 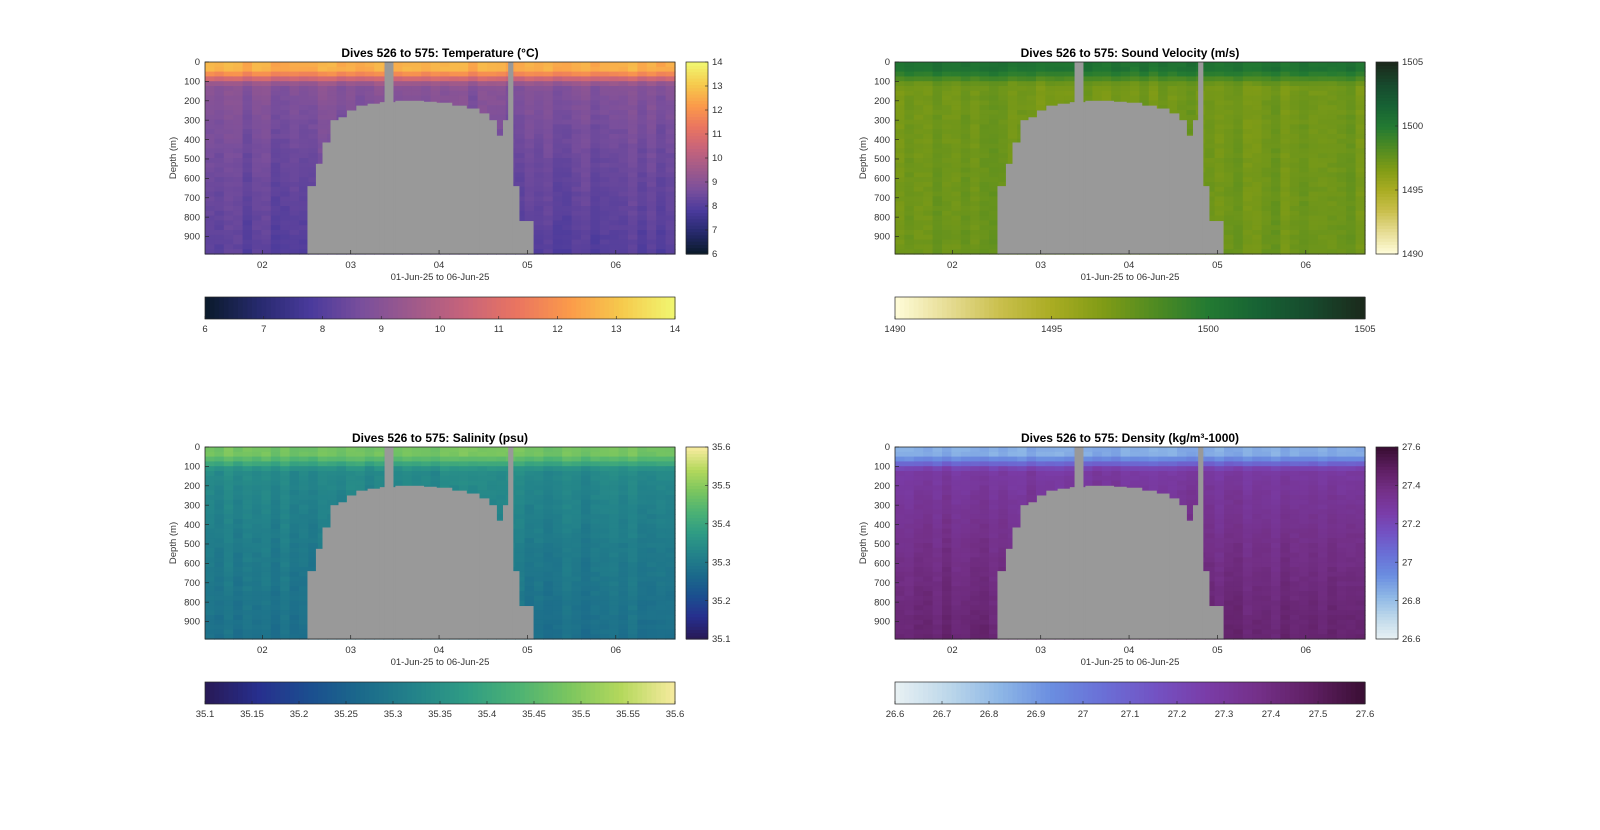 I want to click on chart-title: Dives 526 to 575: Salinity (psu), so click(x=440, y=438).